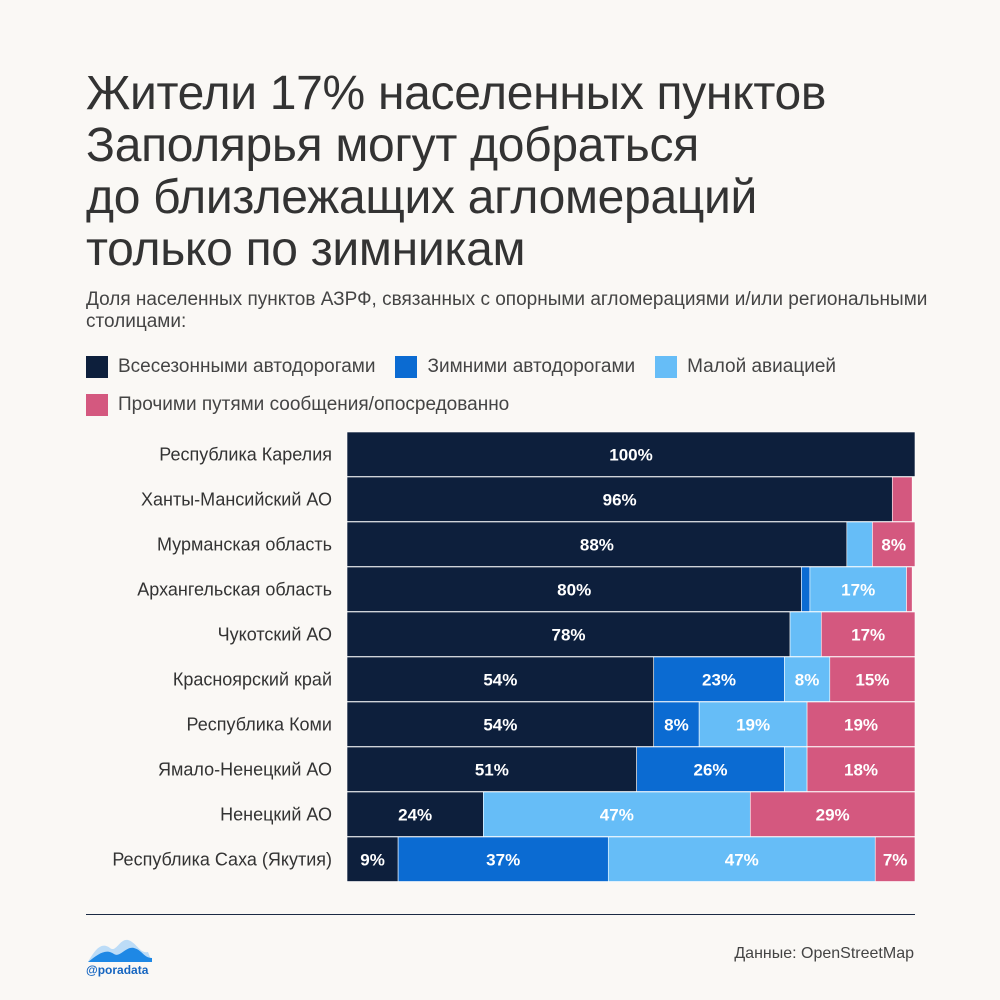 The width and height of the screenshot is (1000, 1000). I want to click on data-label: 24%, so click(415, 814).